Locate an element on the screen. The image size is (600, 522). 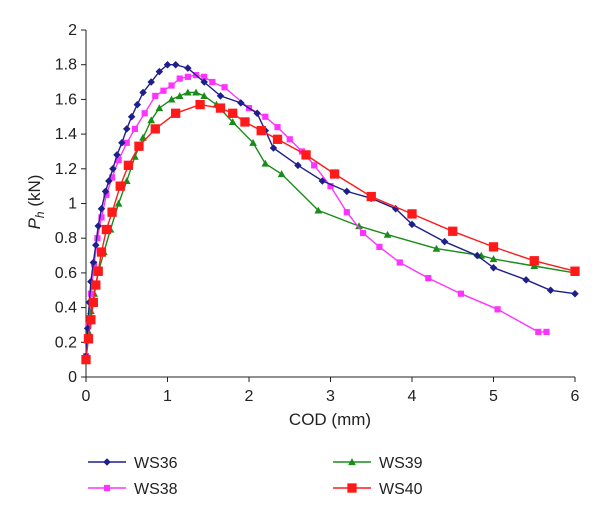
y-tick-label: 1.8 is located at coordinates (66, 65).